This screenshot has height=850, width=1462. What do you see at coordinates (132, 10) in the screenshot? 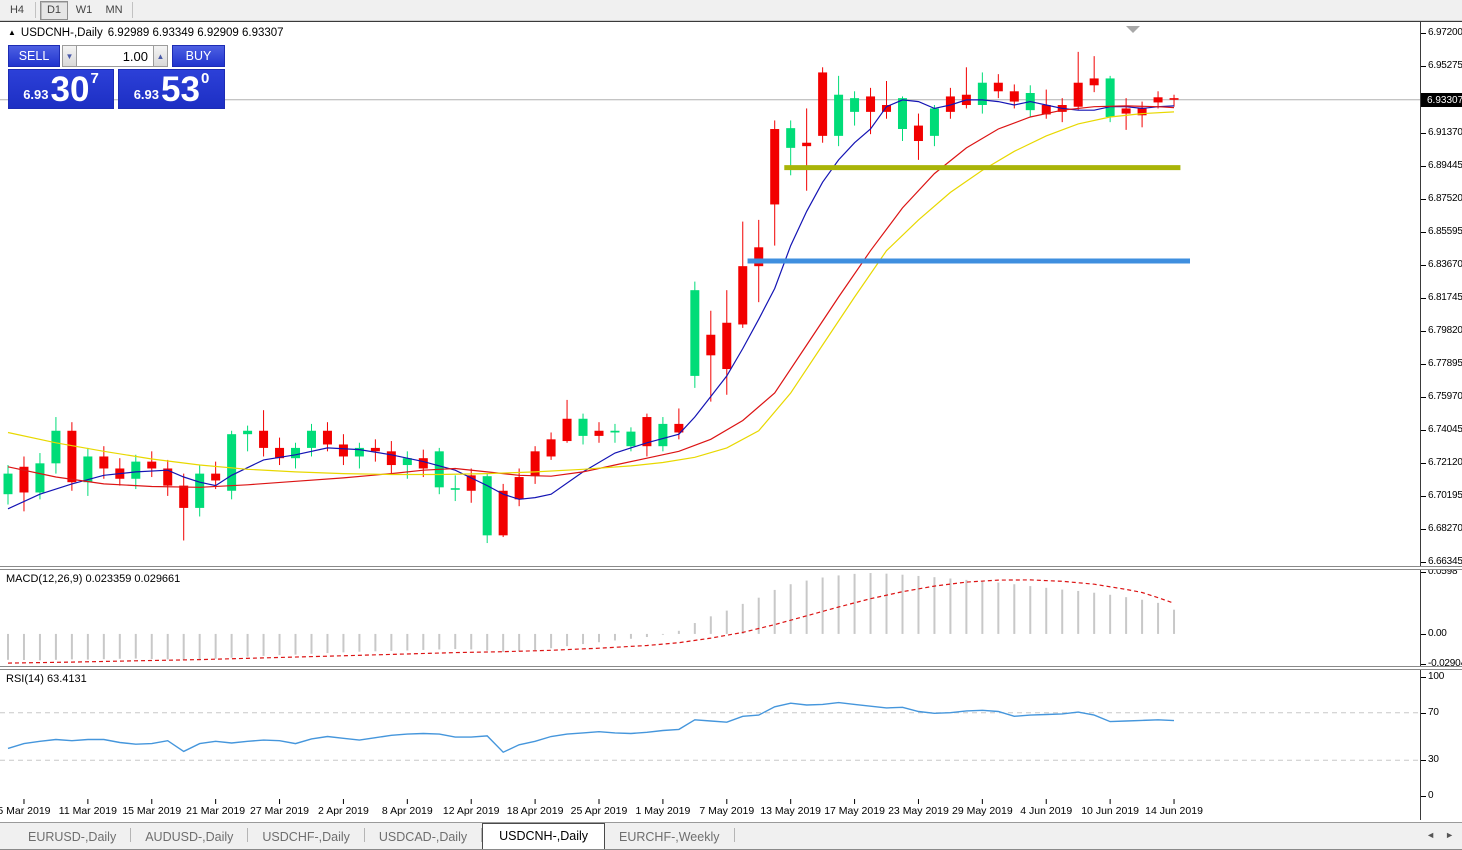
I see `toolbar-divider` at bounding box center [132, 10].